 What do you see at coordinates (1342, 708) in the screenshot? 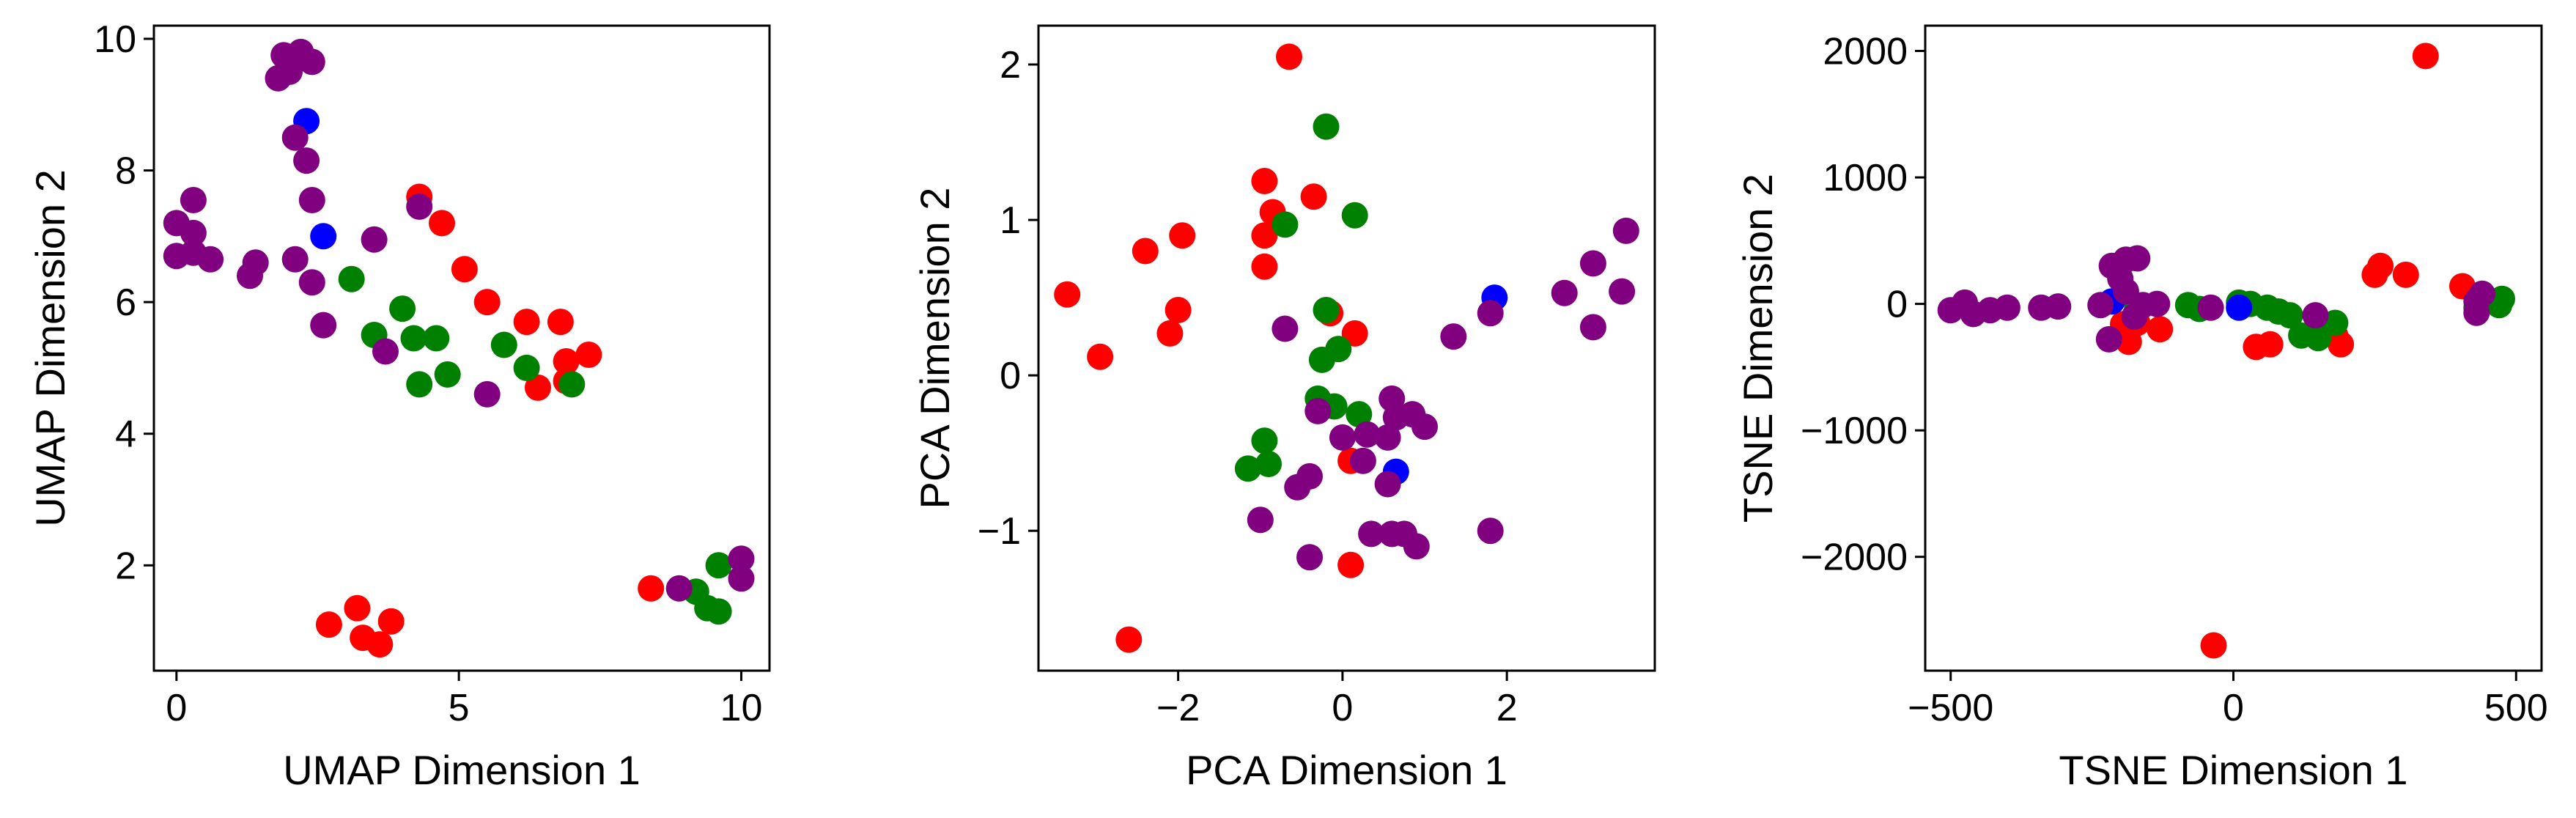
I see `pca-x-tick-label: 0` at bounding box center [1342, 708].